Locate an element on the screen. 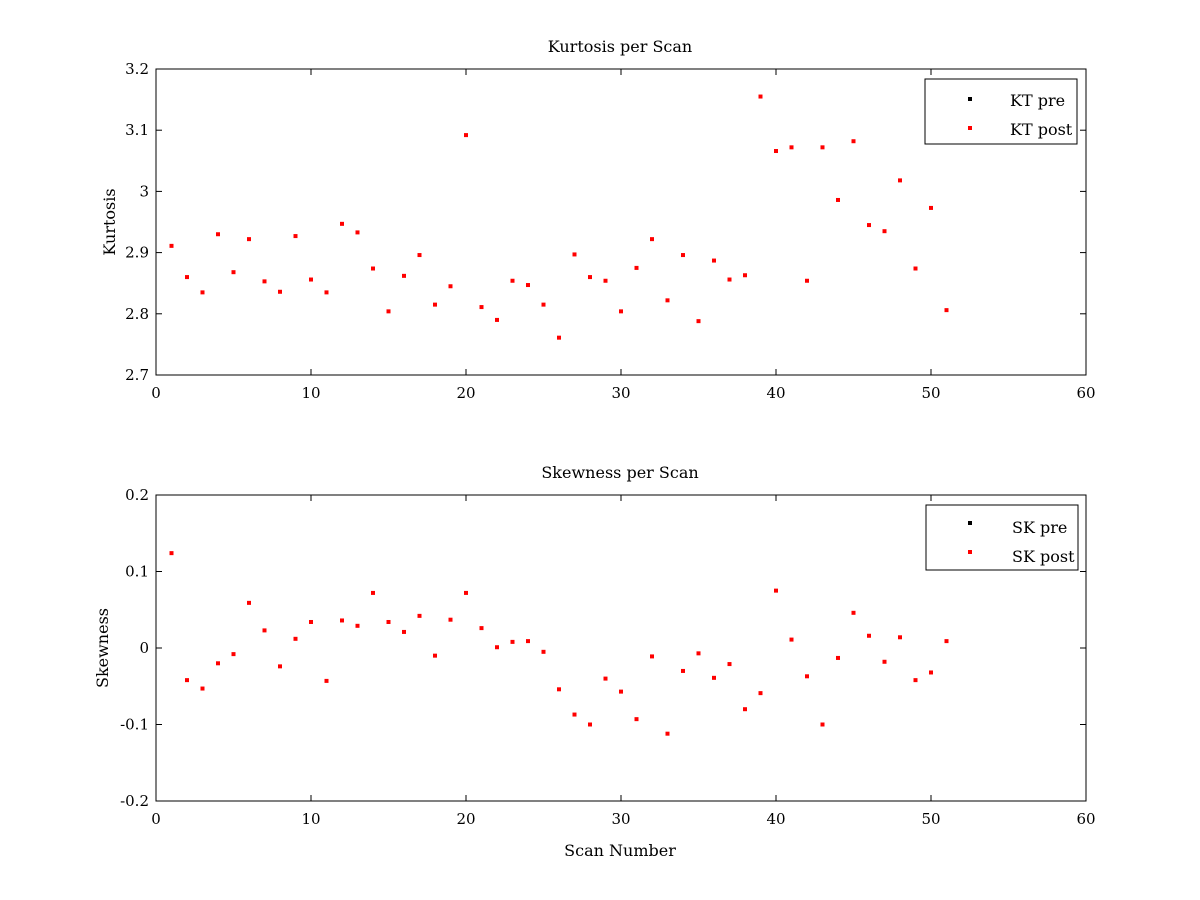  skewness-x-tick-label: 0 is located at coordinates (156, 819).